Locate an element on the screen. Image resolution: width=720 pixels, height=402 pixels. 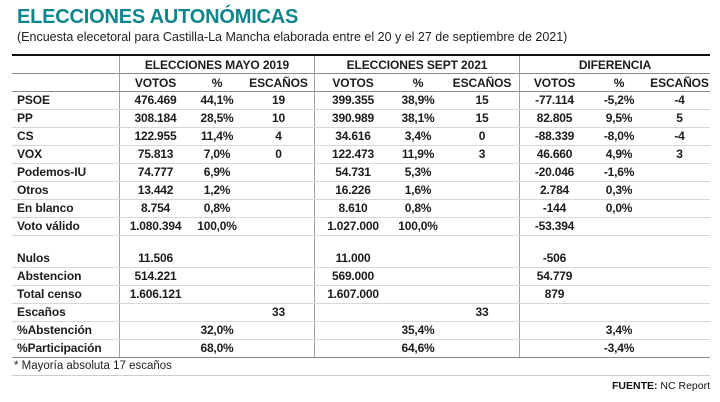
cell-votos: 122.473 is located at coordinates (352, 154).